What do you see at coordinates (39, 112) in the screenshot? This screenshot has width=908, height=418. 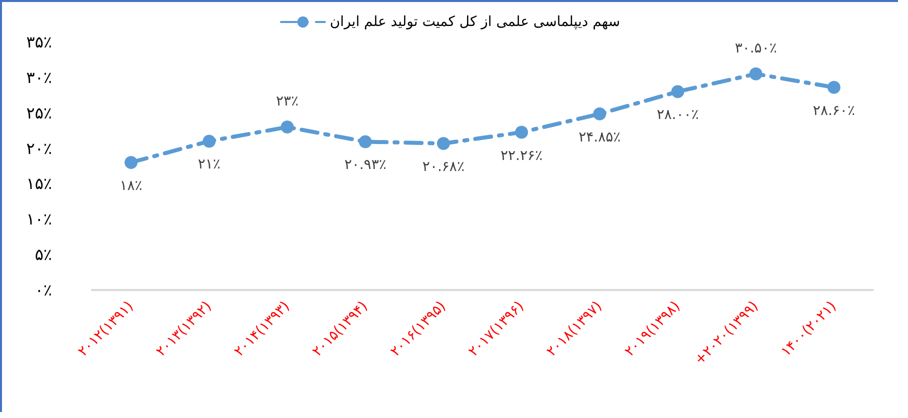 I see `y-tick-label: ۲۵٪` at bounding box center [39, 112].